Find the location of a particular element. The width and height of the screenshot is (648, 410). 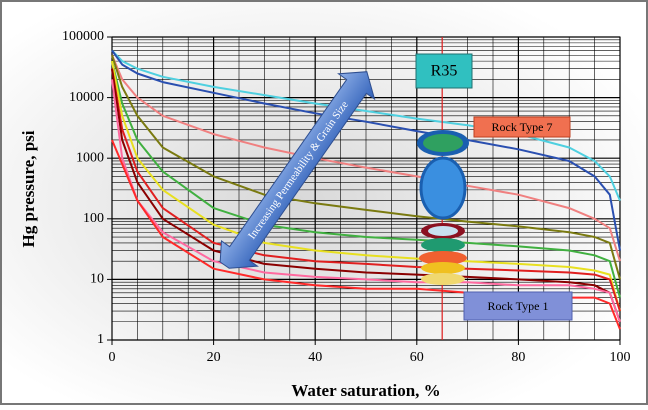

x-tick-label: 20 is located at coordinates (214, 357).